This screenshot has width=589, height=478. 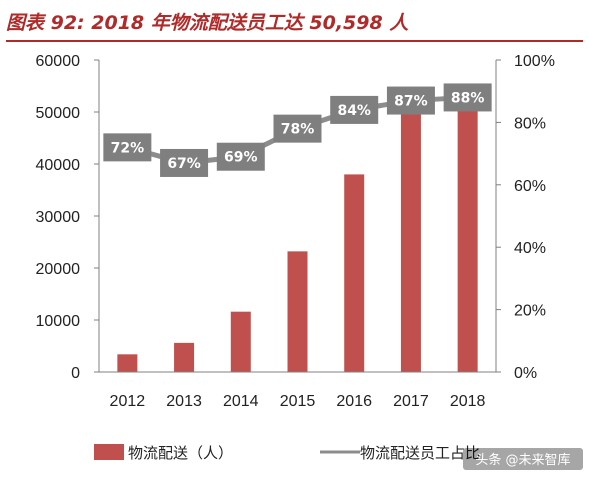 I want to click on left-tick-label: 50000, so click(x=58, y=113).